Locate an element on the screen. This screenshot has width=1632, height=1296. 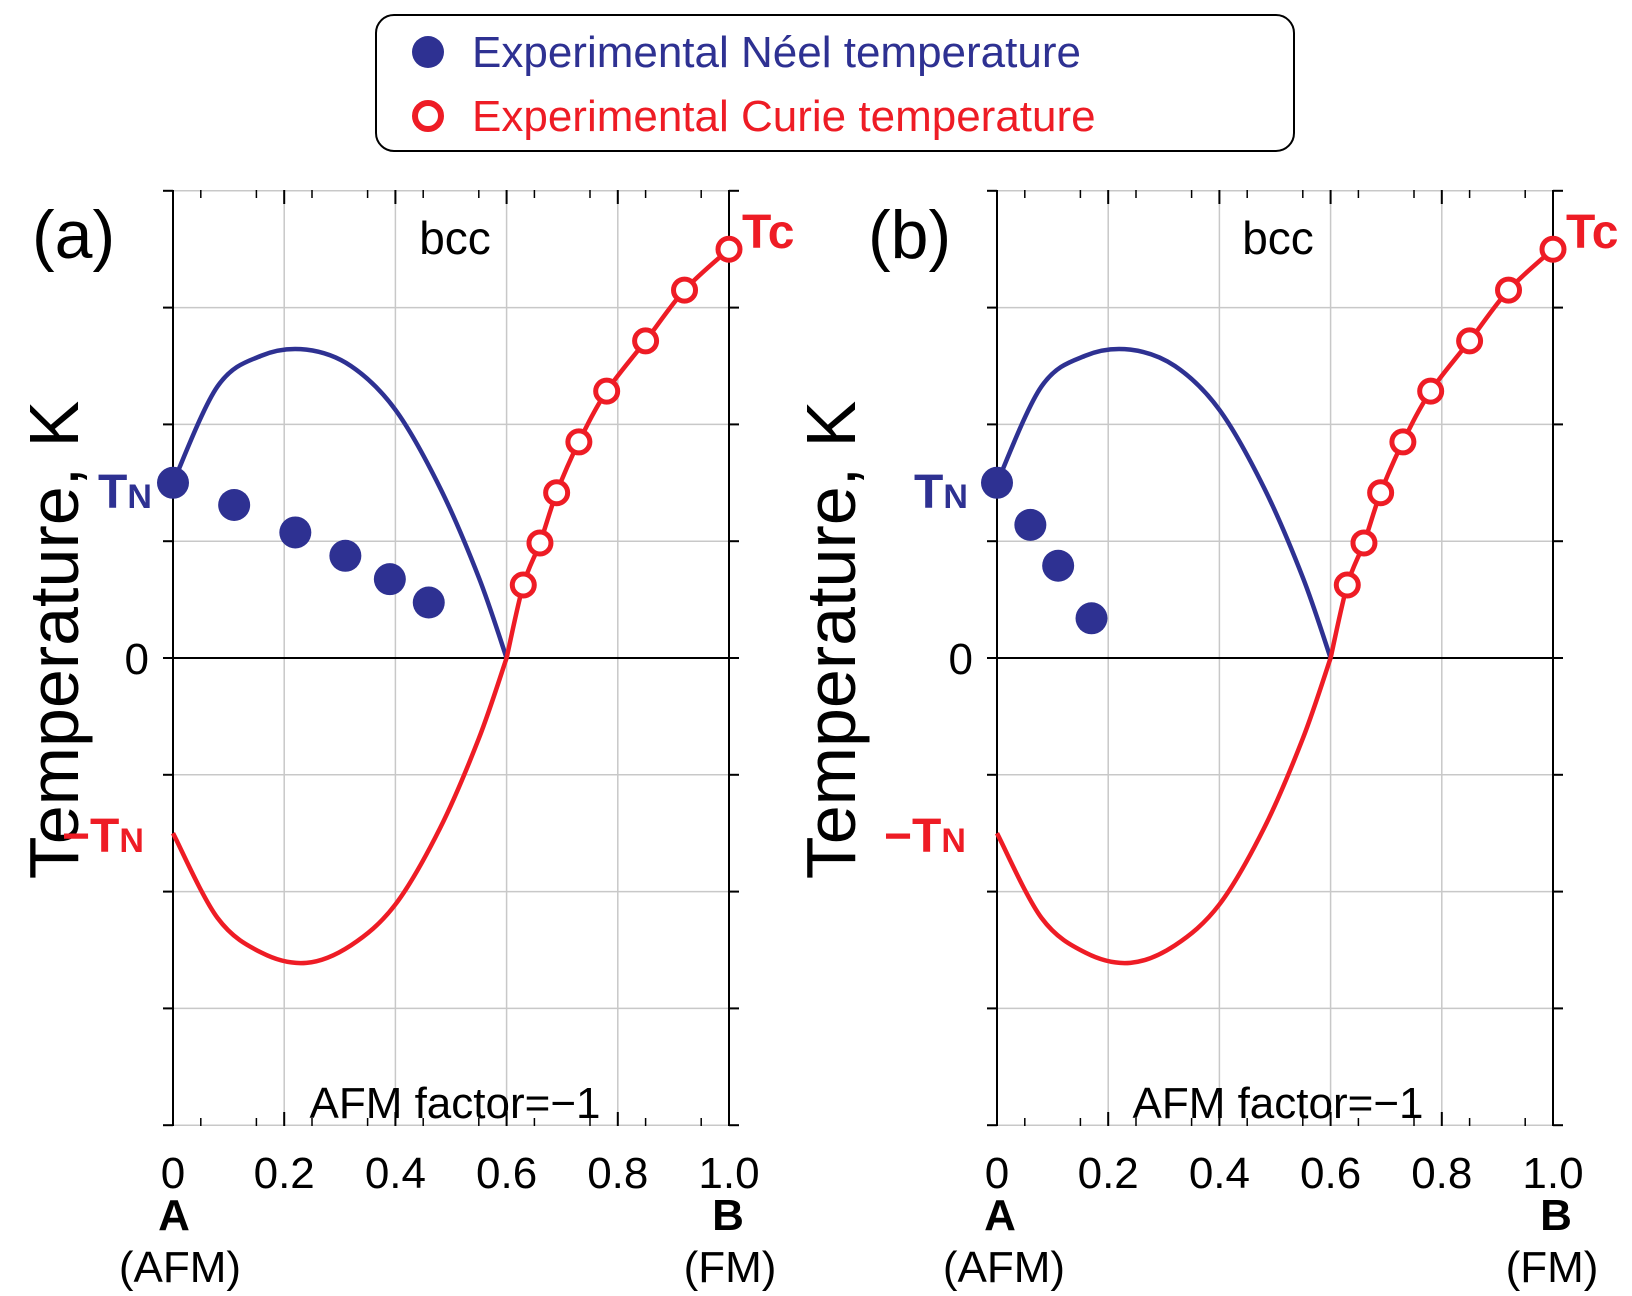
panel-b-endpoint-b-sub: (FM) is located at coordinates (1552, 1267).